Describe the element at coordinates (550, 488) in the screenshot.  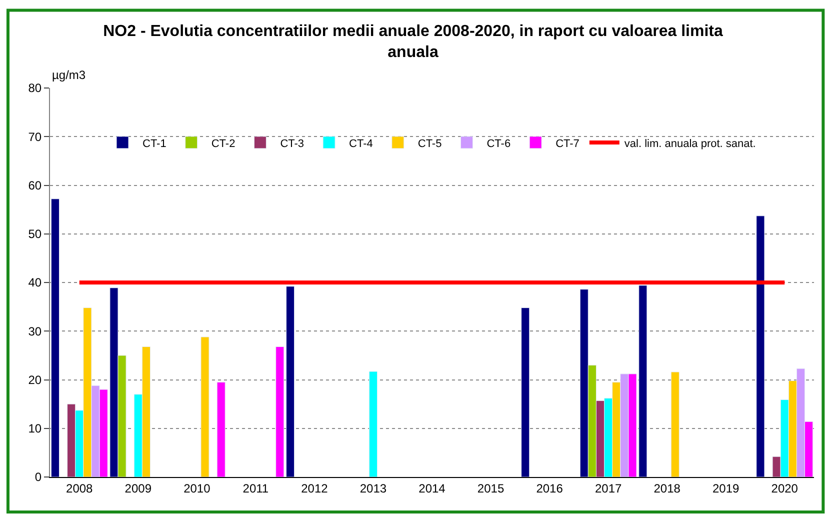
I see `x-tick-label: 2016` at that location.